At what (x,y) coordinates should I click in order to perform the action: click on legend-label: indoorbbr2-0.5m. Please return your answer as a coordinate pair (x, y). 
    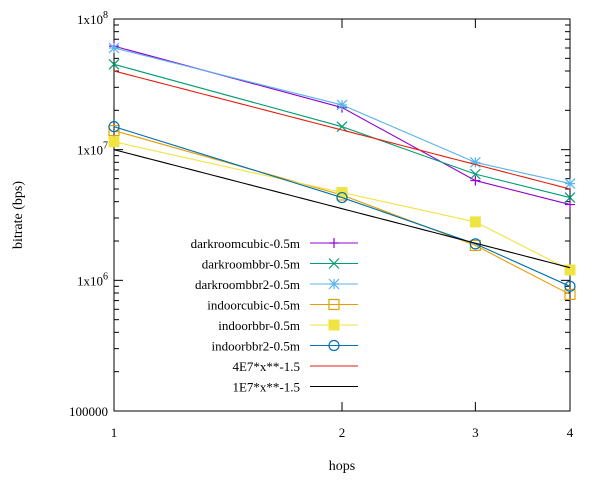
    Looking at the image, I should click on (256, 346).